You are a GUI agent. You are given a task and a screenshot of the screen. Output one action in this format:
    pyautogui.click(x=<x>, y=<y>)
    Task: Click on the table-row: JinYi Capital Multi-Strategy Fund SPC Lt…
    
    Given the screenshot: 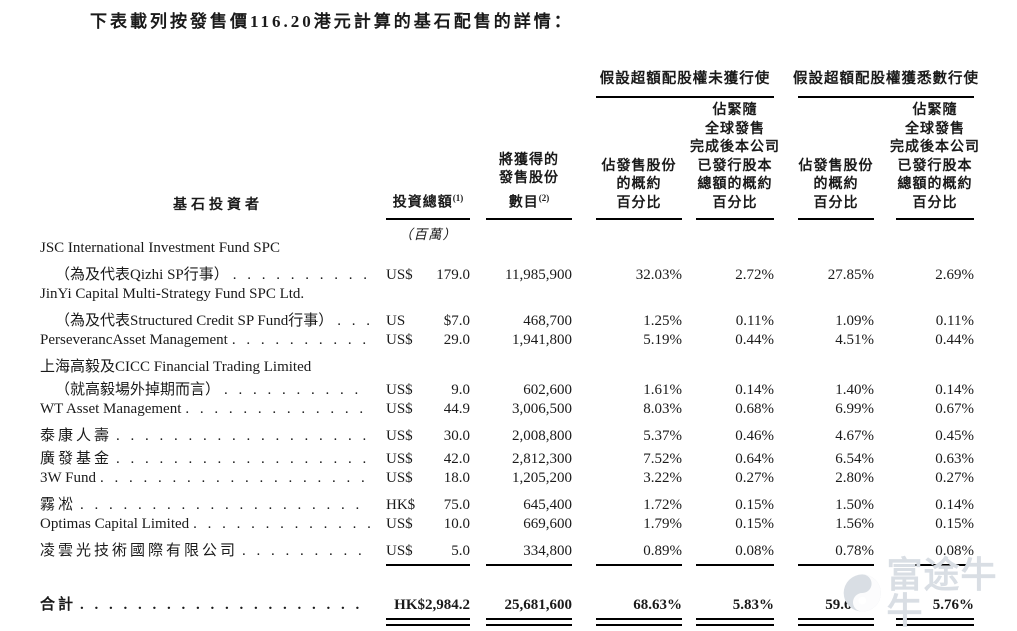 What is the action you would take?
    pyautogui.click(x=508, y=297)
    